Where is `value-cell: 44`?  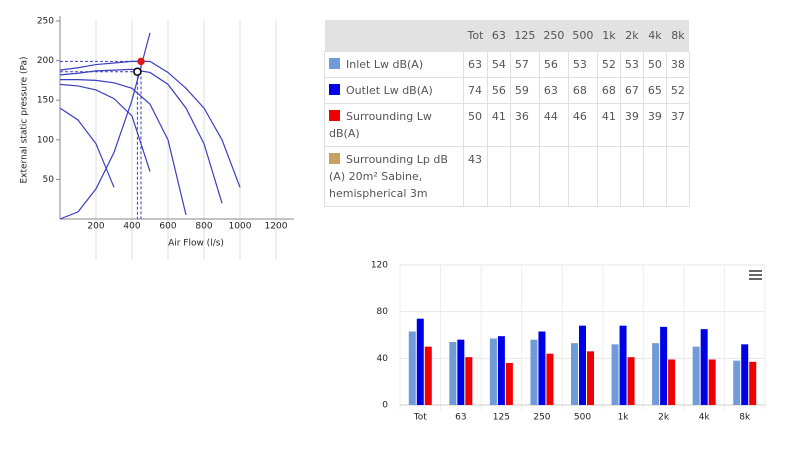 value-cell: 44 is located at coordinates (553, 125).